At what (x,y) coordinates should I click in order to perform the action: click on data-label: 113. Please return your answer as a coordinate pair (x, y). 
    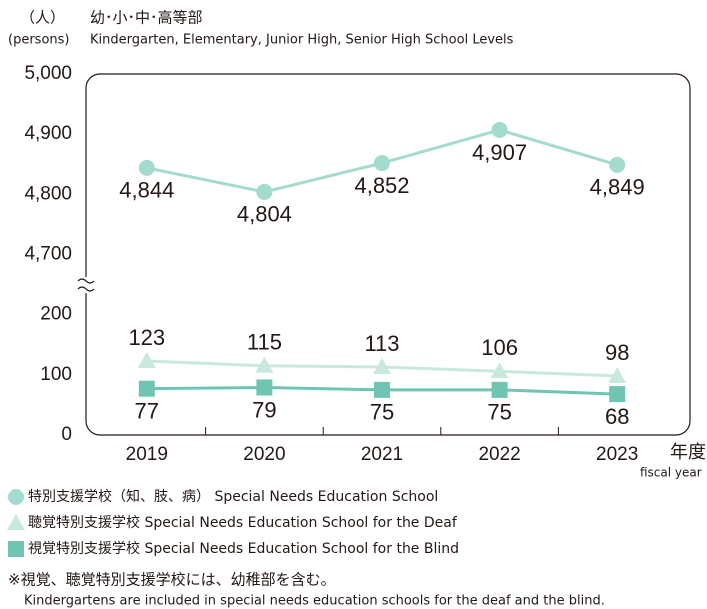
    Looking at the image, I should click on (381, 343).